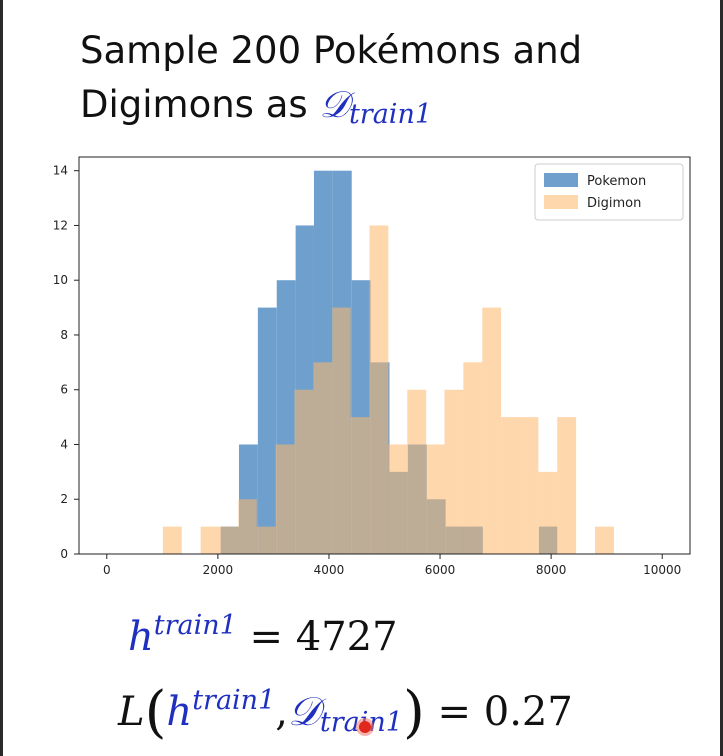 The height and width of the screenshot is (756, 723). I want to click on laser-pointer-dot, so click(365, 727).